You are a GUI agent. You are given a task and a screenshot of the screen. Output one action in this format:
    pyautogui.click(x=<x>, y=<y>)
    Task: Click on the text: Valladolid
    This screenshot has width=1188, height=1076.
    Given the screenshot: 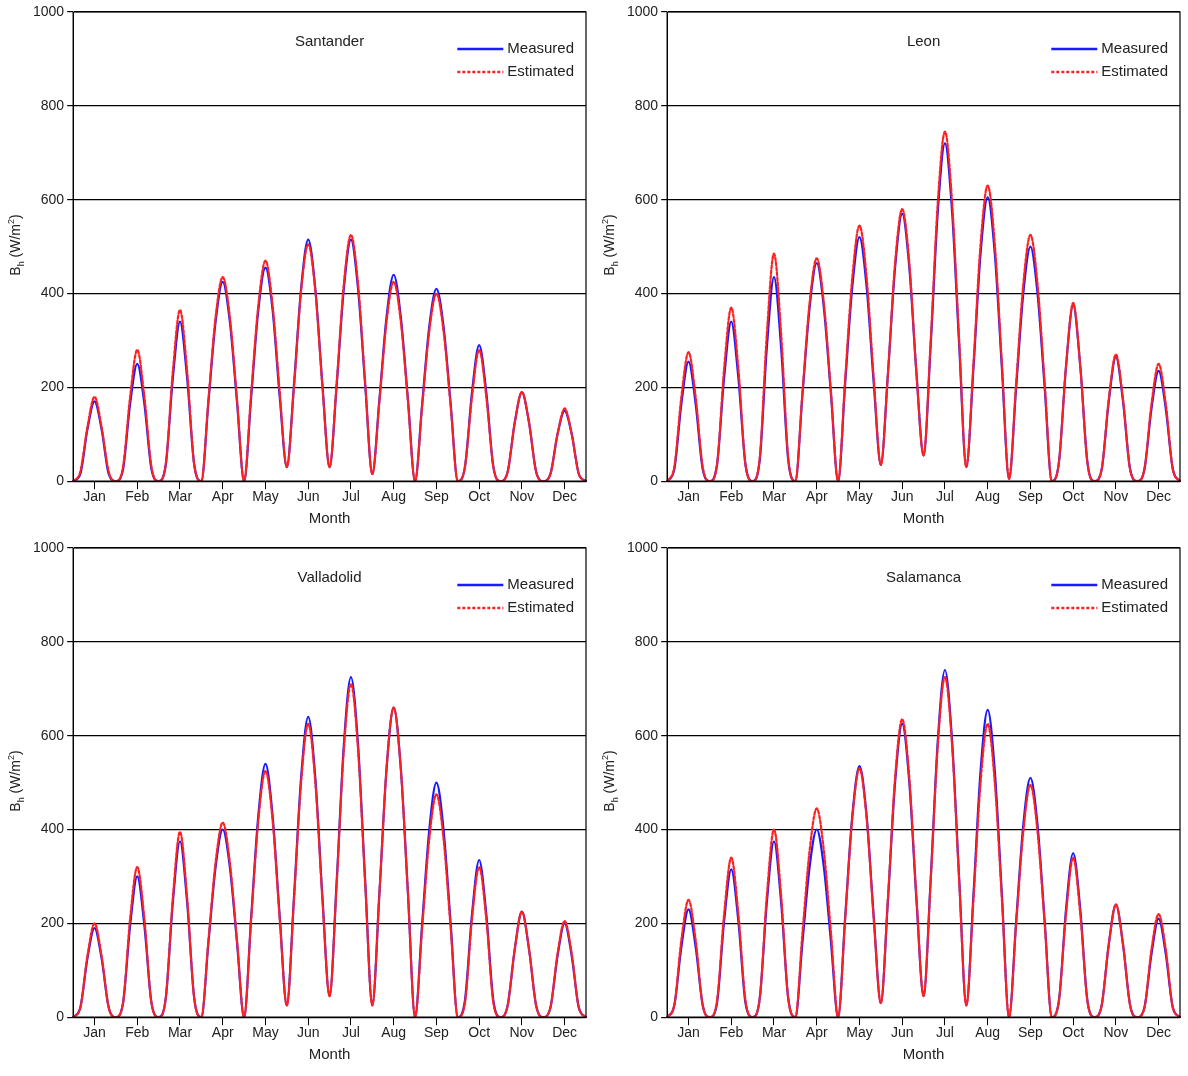 What is the action you would take?
    pyautogui.click(x=329, y=577)
    